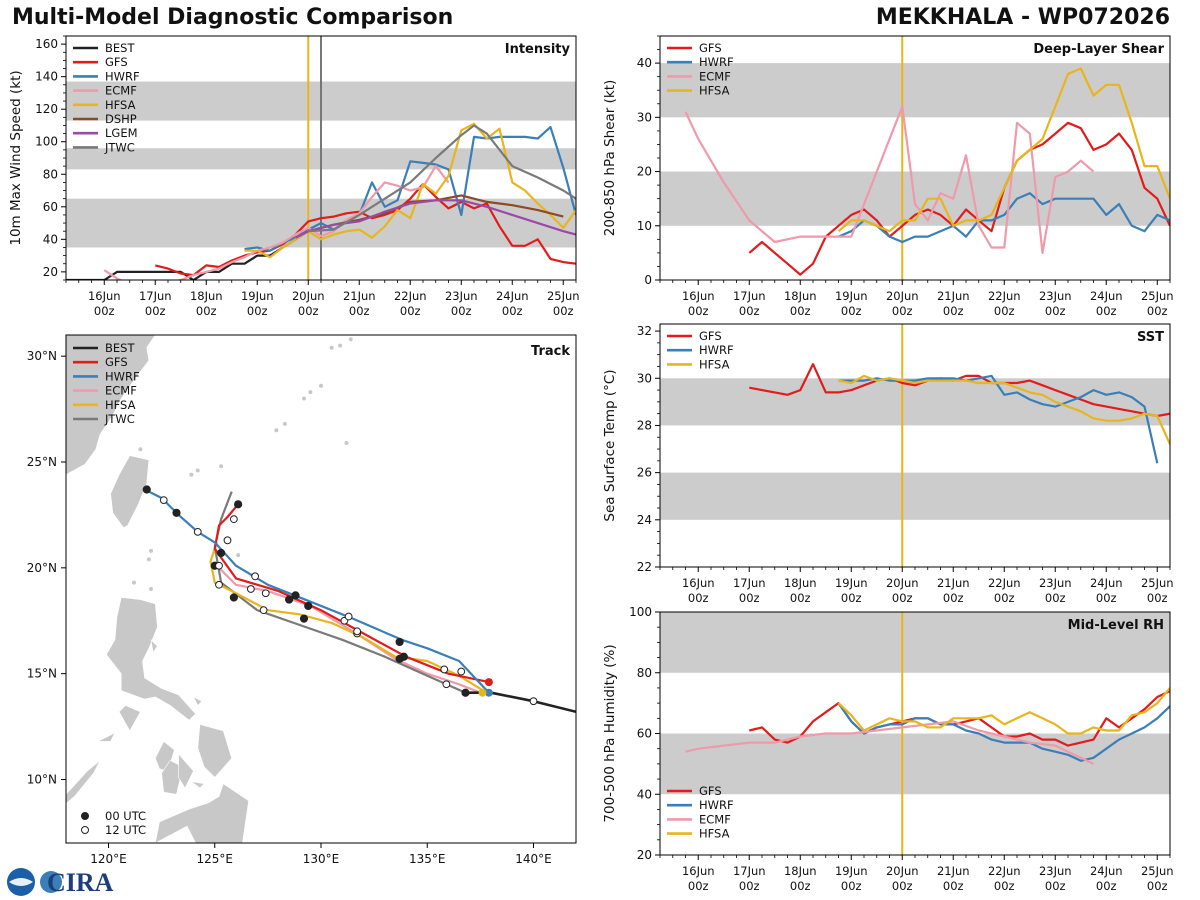 This screenshot has height=900, width=1200. What do you see at coordinates (120, 48) in the screenshot?
I see `legend-label: BEST` at bounding box center [120, 48].